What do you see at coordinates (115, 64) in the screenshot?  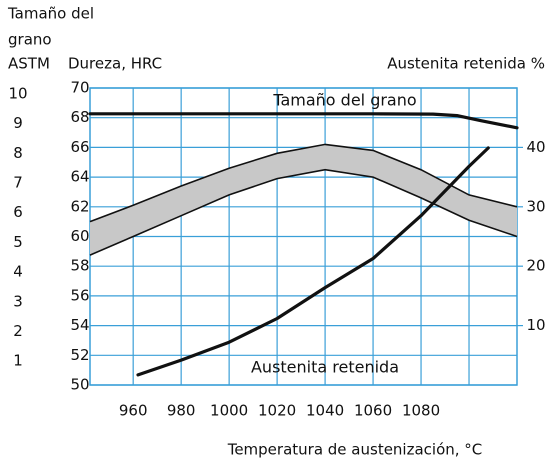 I see `y-axis-title: Dureza, HRC` at bounding box center [115, 64].